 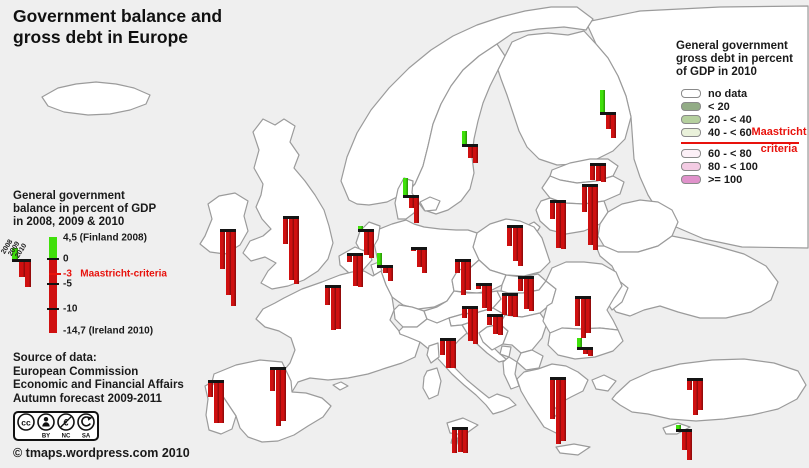 I want to click on bar-portugal-2009, so click(x=216, y=403).